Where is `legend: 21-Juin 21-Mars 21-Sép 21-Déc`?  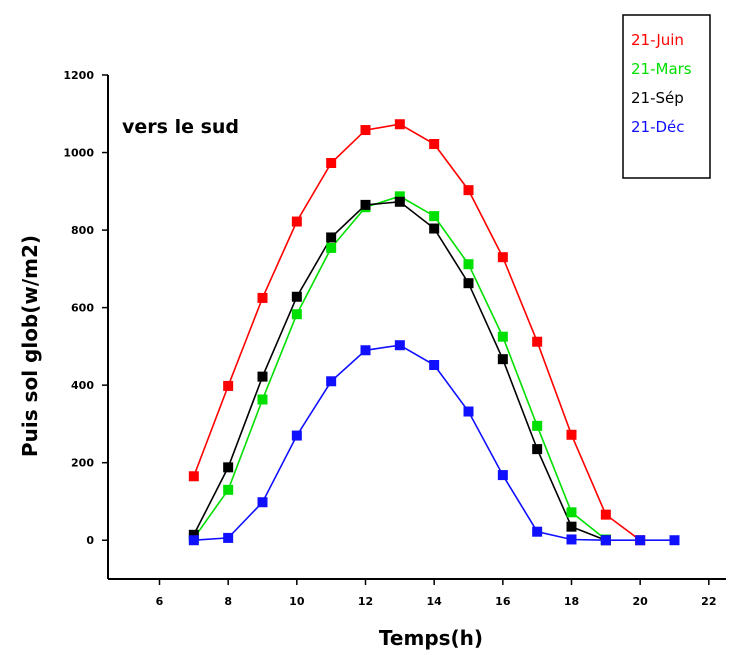 legend: 21-Juin 21-Mars 21-Sép 21-Déc is located at coordinates (666, 96).